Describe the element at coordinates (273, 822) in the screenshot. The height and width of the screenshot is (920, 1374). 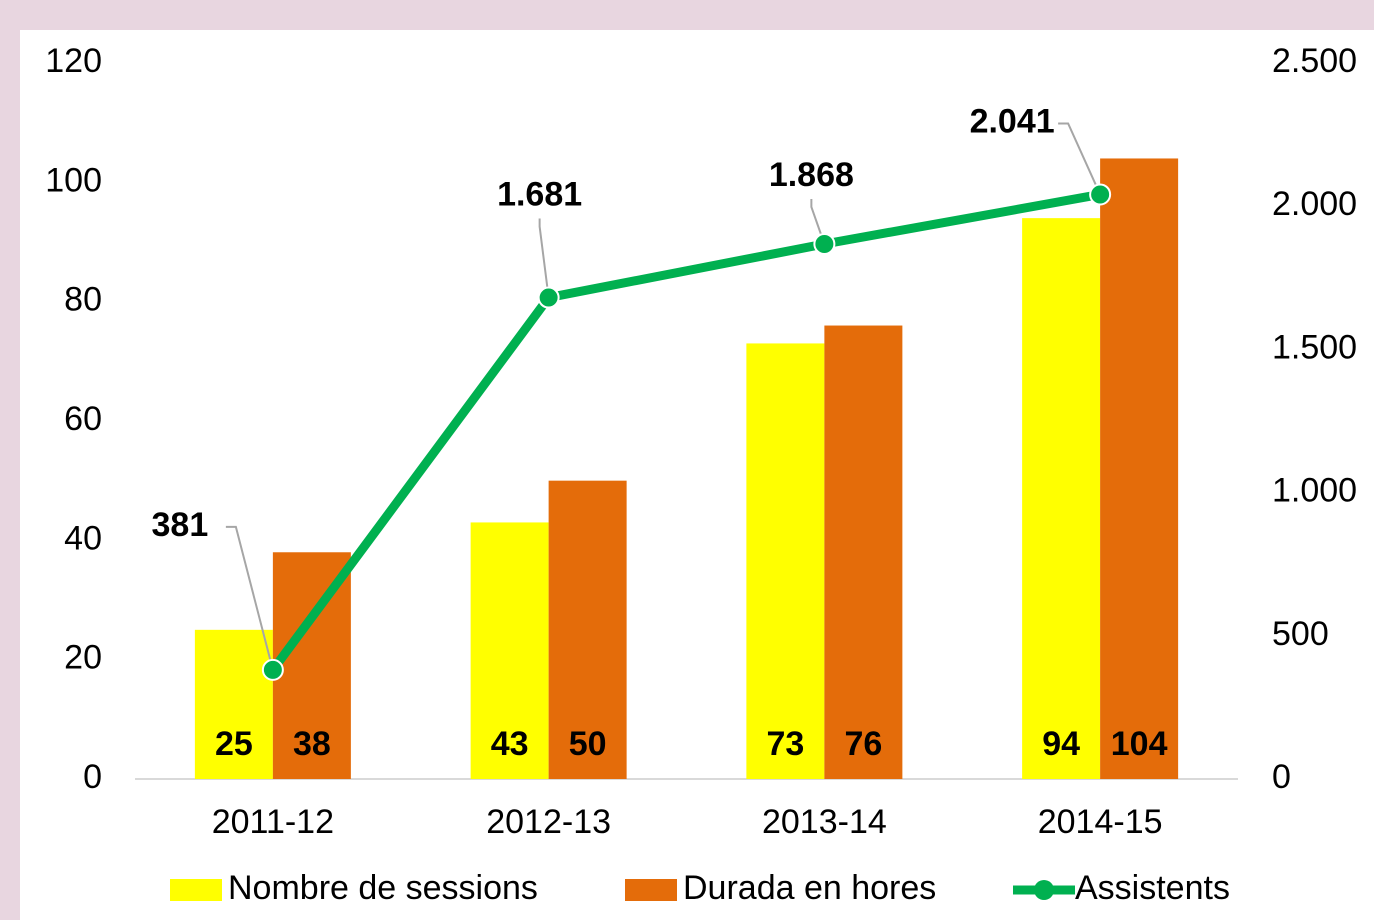
I see `x-tick-label: 2011-12` at that location.